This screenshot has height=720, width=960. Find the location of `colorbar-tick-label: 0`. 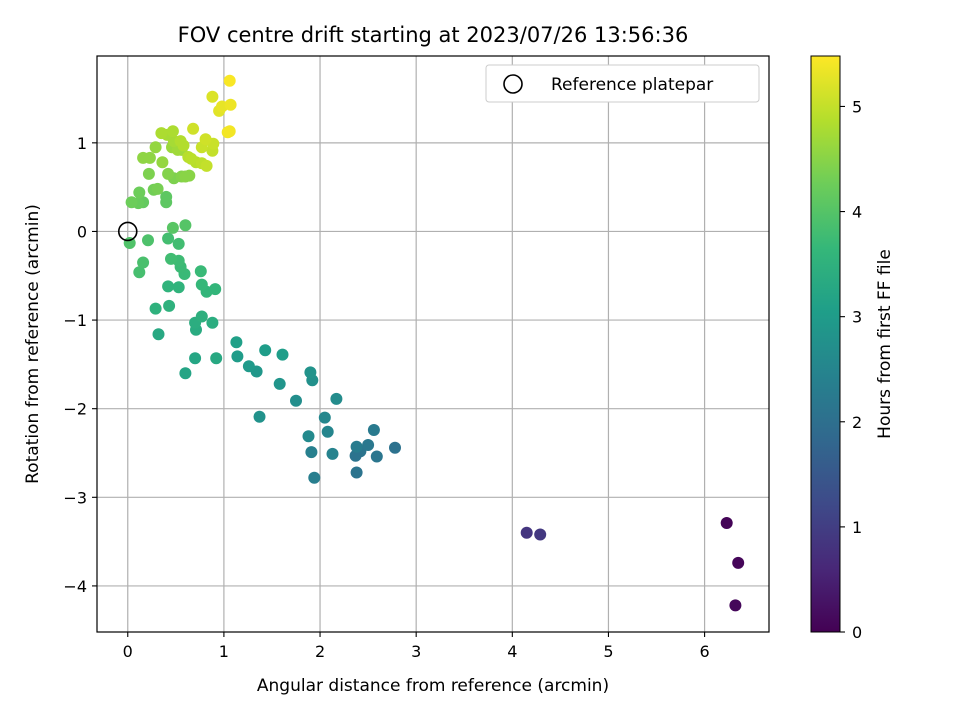

colorbar-tick-label: 0 is located at coordinates (857, 632).